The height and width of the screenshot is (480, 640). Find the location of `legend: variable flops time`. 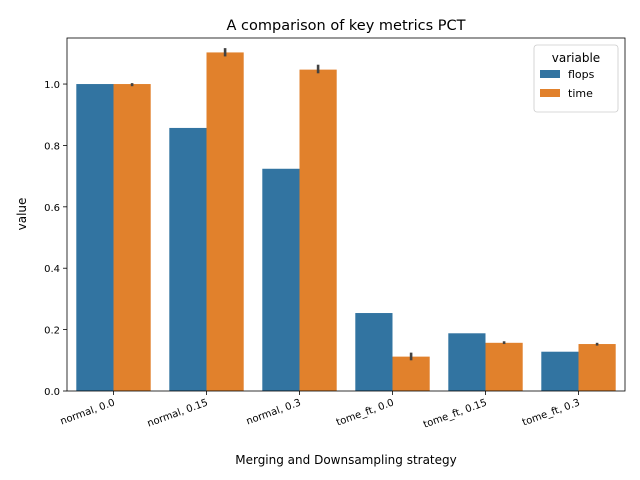

legend: variable flops time is located at coordinates (576, 78).